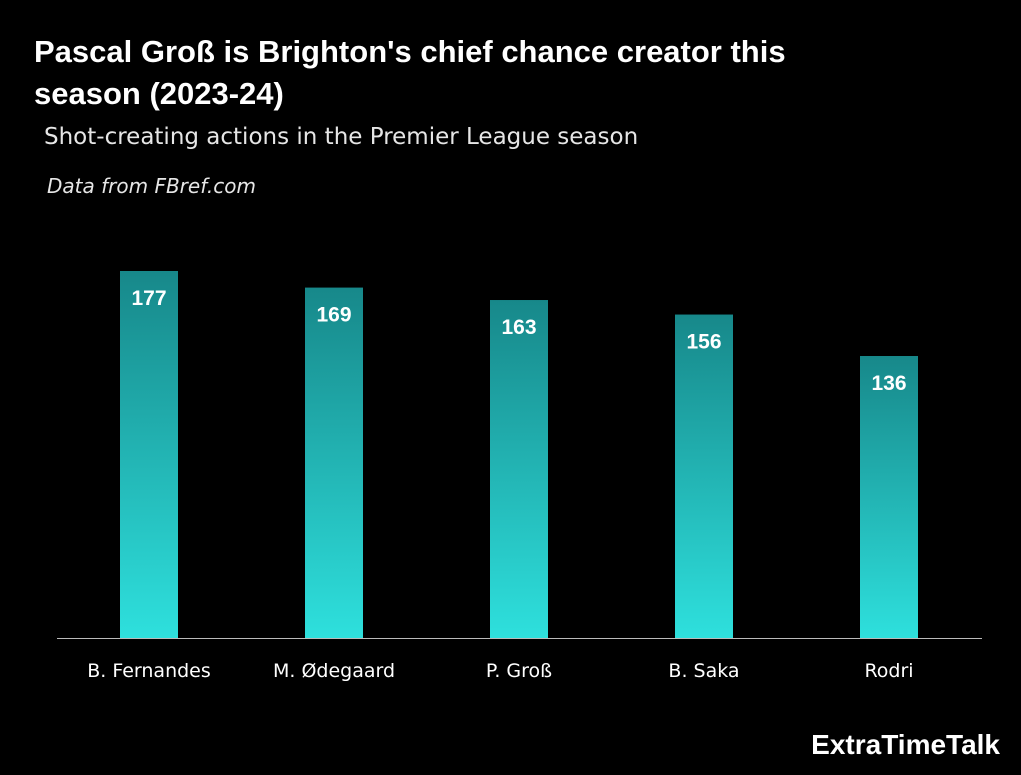  I want to click on data-label-2: 163, so click(518, 327).